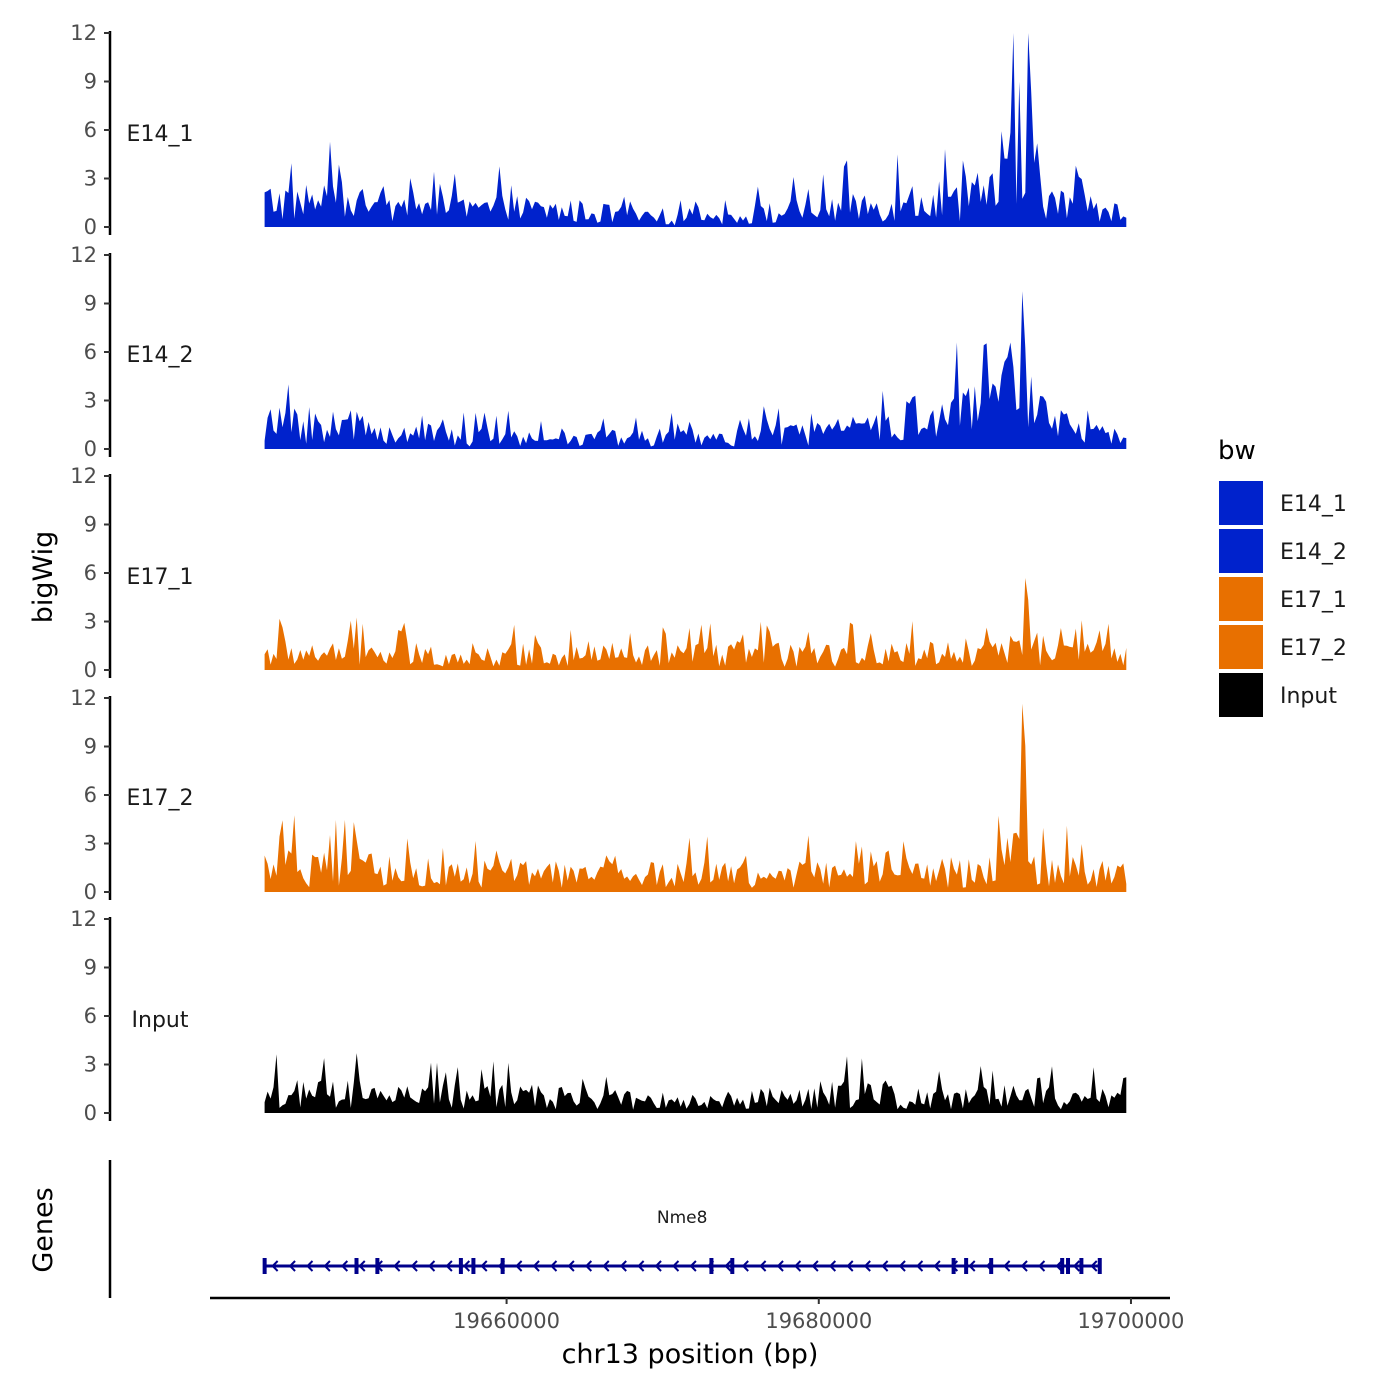 The image size is (1400, 1400). I want to click on track-e17-2: 0 3 6 9 12 E17_2, so click(598, 795).